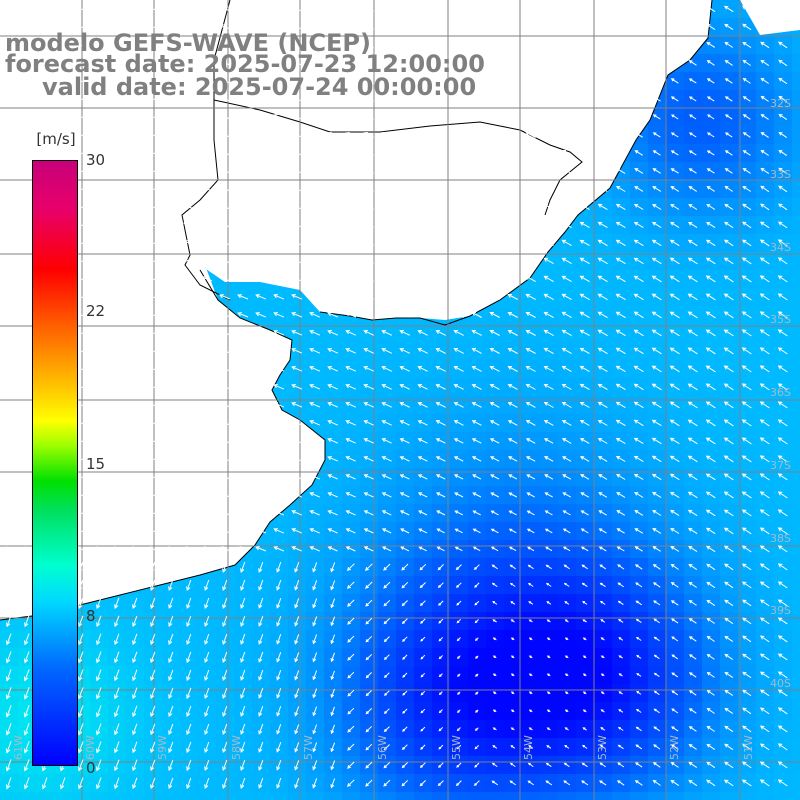 The height and width of the screenshot is (800, 800). Describe the element at coordinates (456, 747) in the screenshot. I see `longitude-label: 55W` at that location.